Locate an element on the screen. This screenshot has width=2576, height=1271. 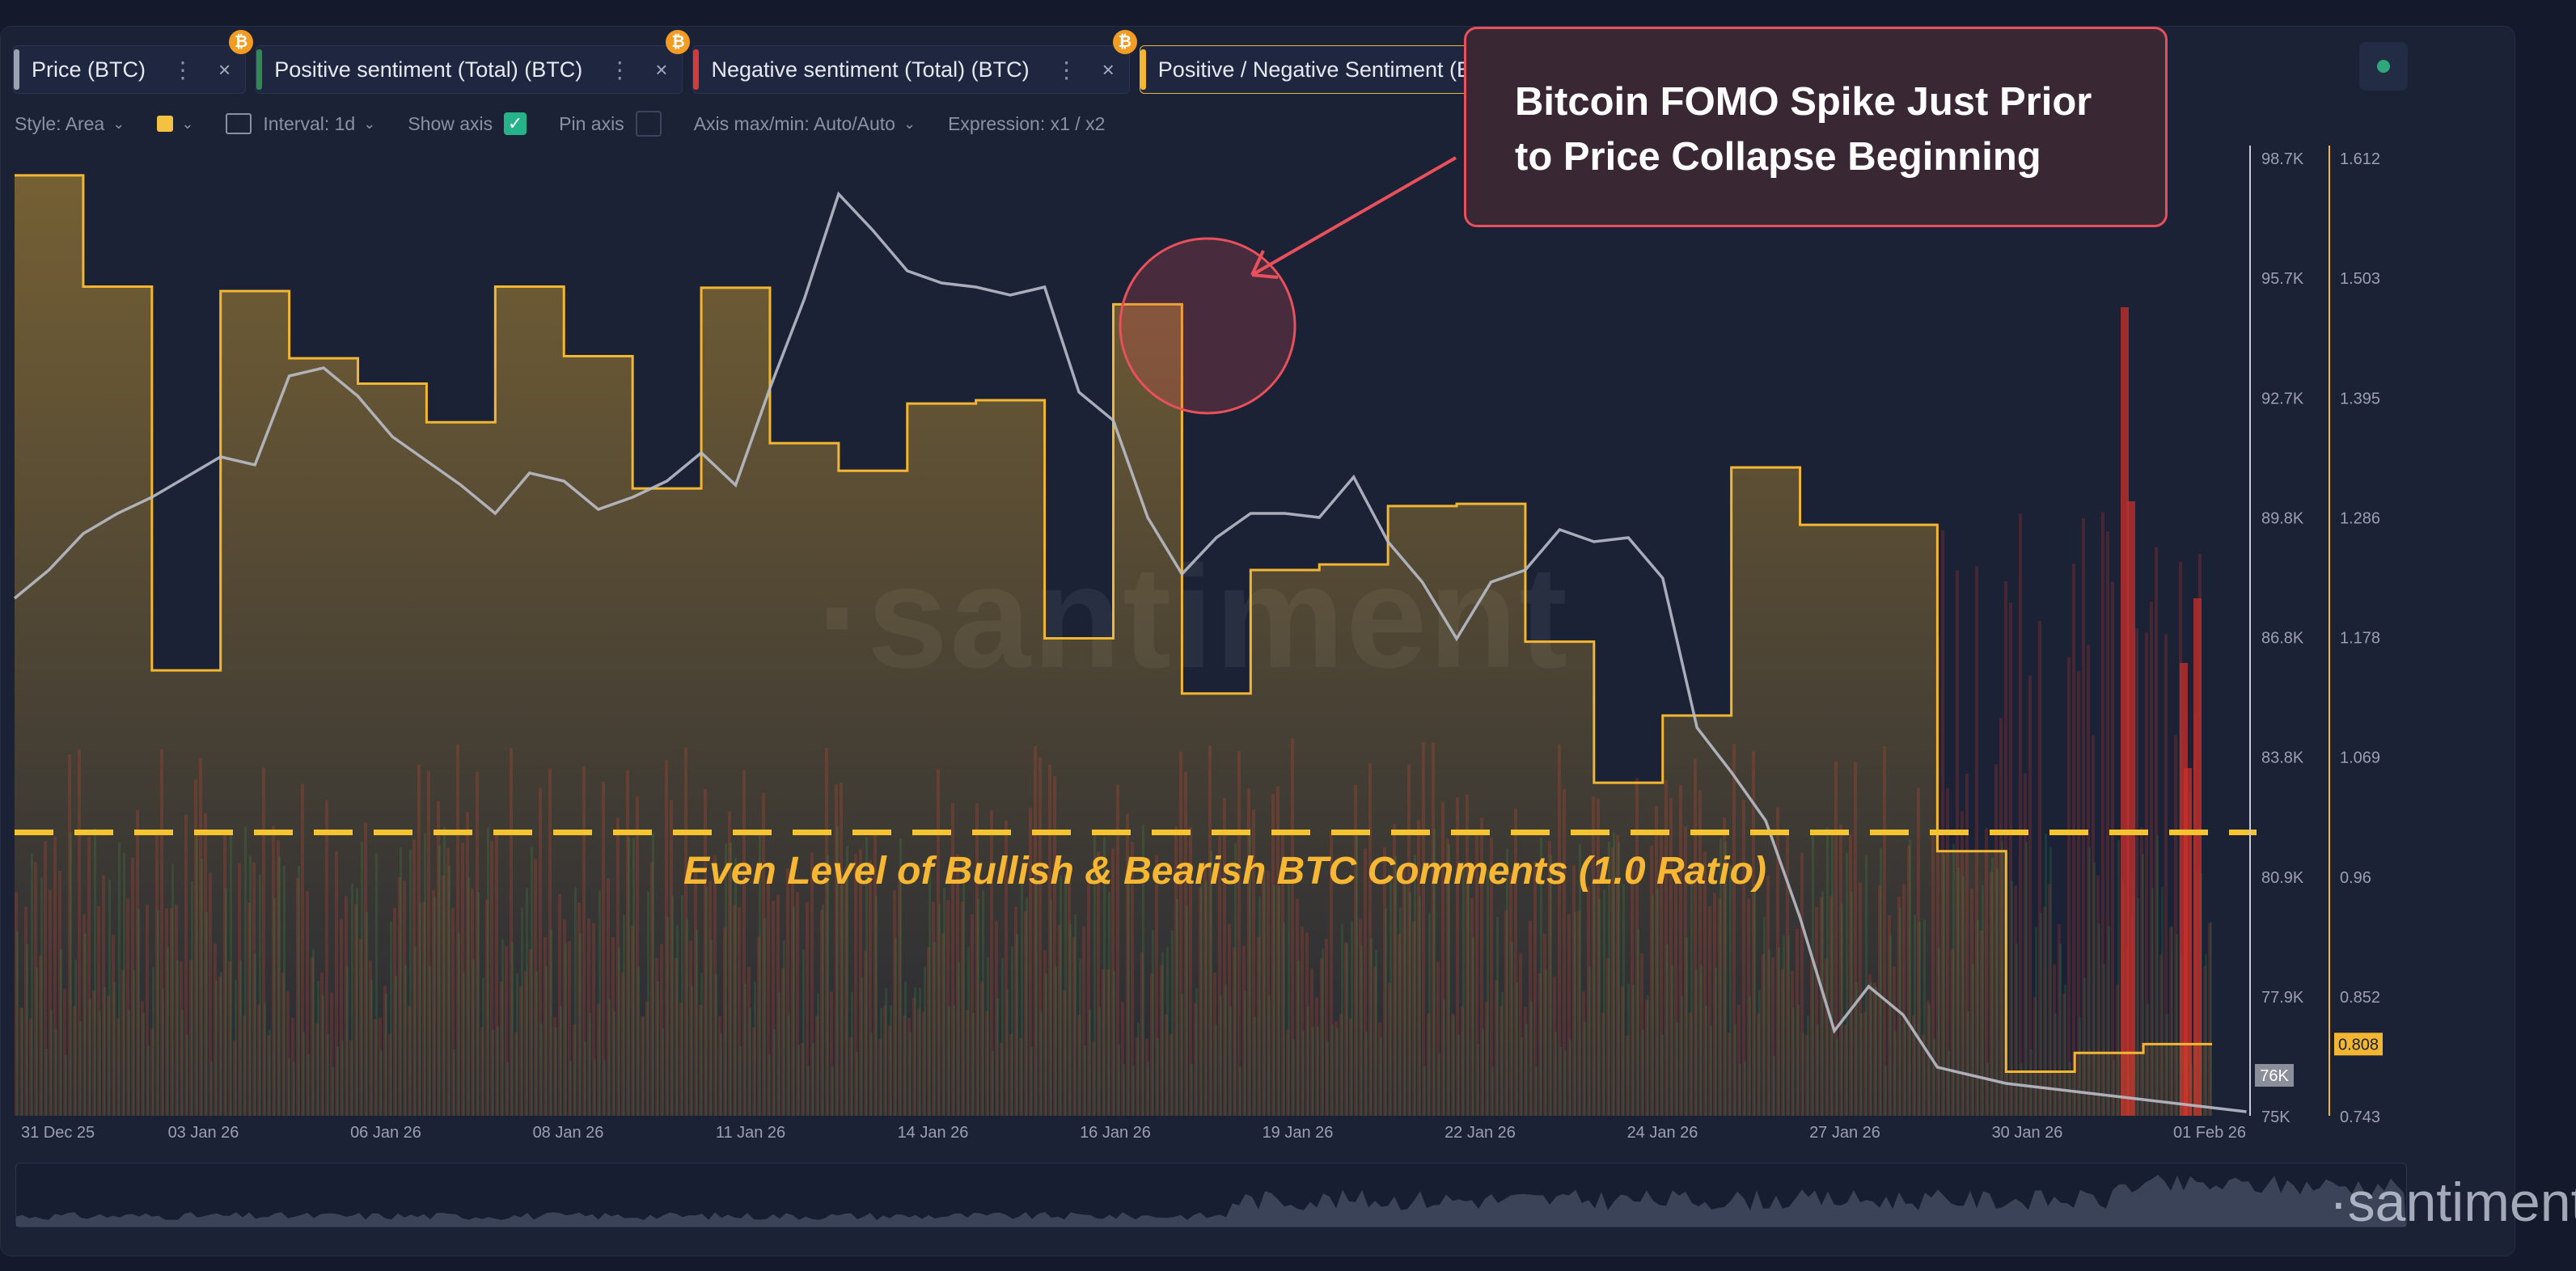
x-tick-label: 27 Jan 26 is located at coordinates (1845, 1133).